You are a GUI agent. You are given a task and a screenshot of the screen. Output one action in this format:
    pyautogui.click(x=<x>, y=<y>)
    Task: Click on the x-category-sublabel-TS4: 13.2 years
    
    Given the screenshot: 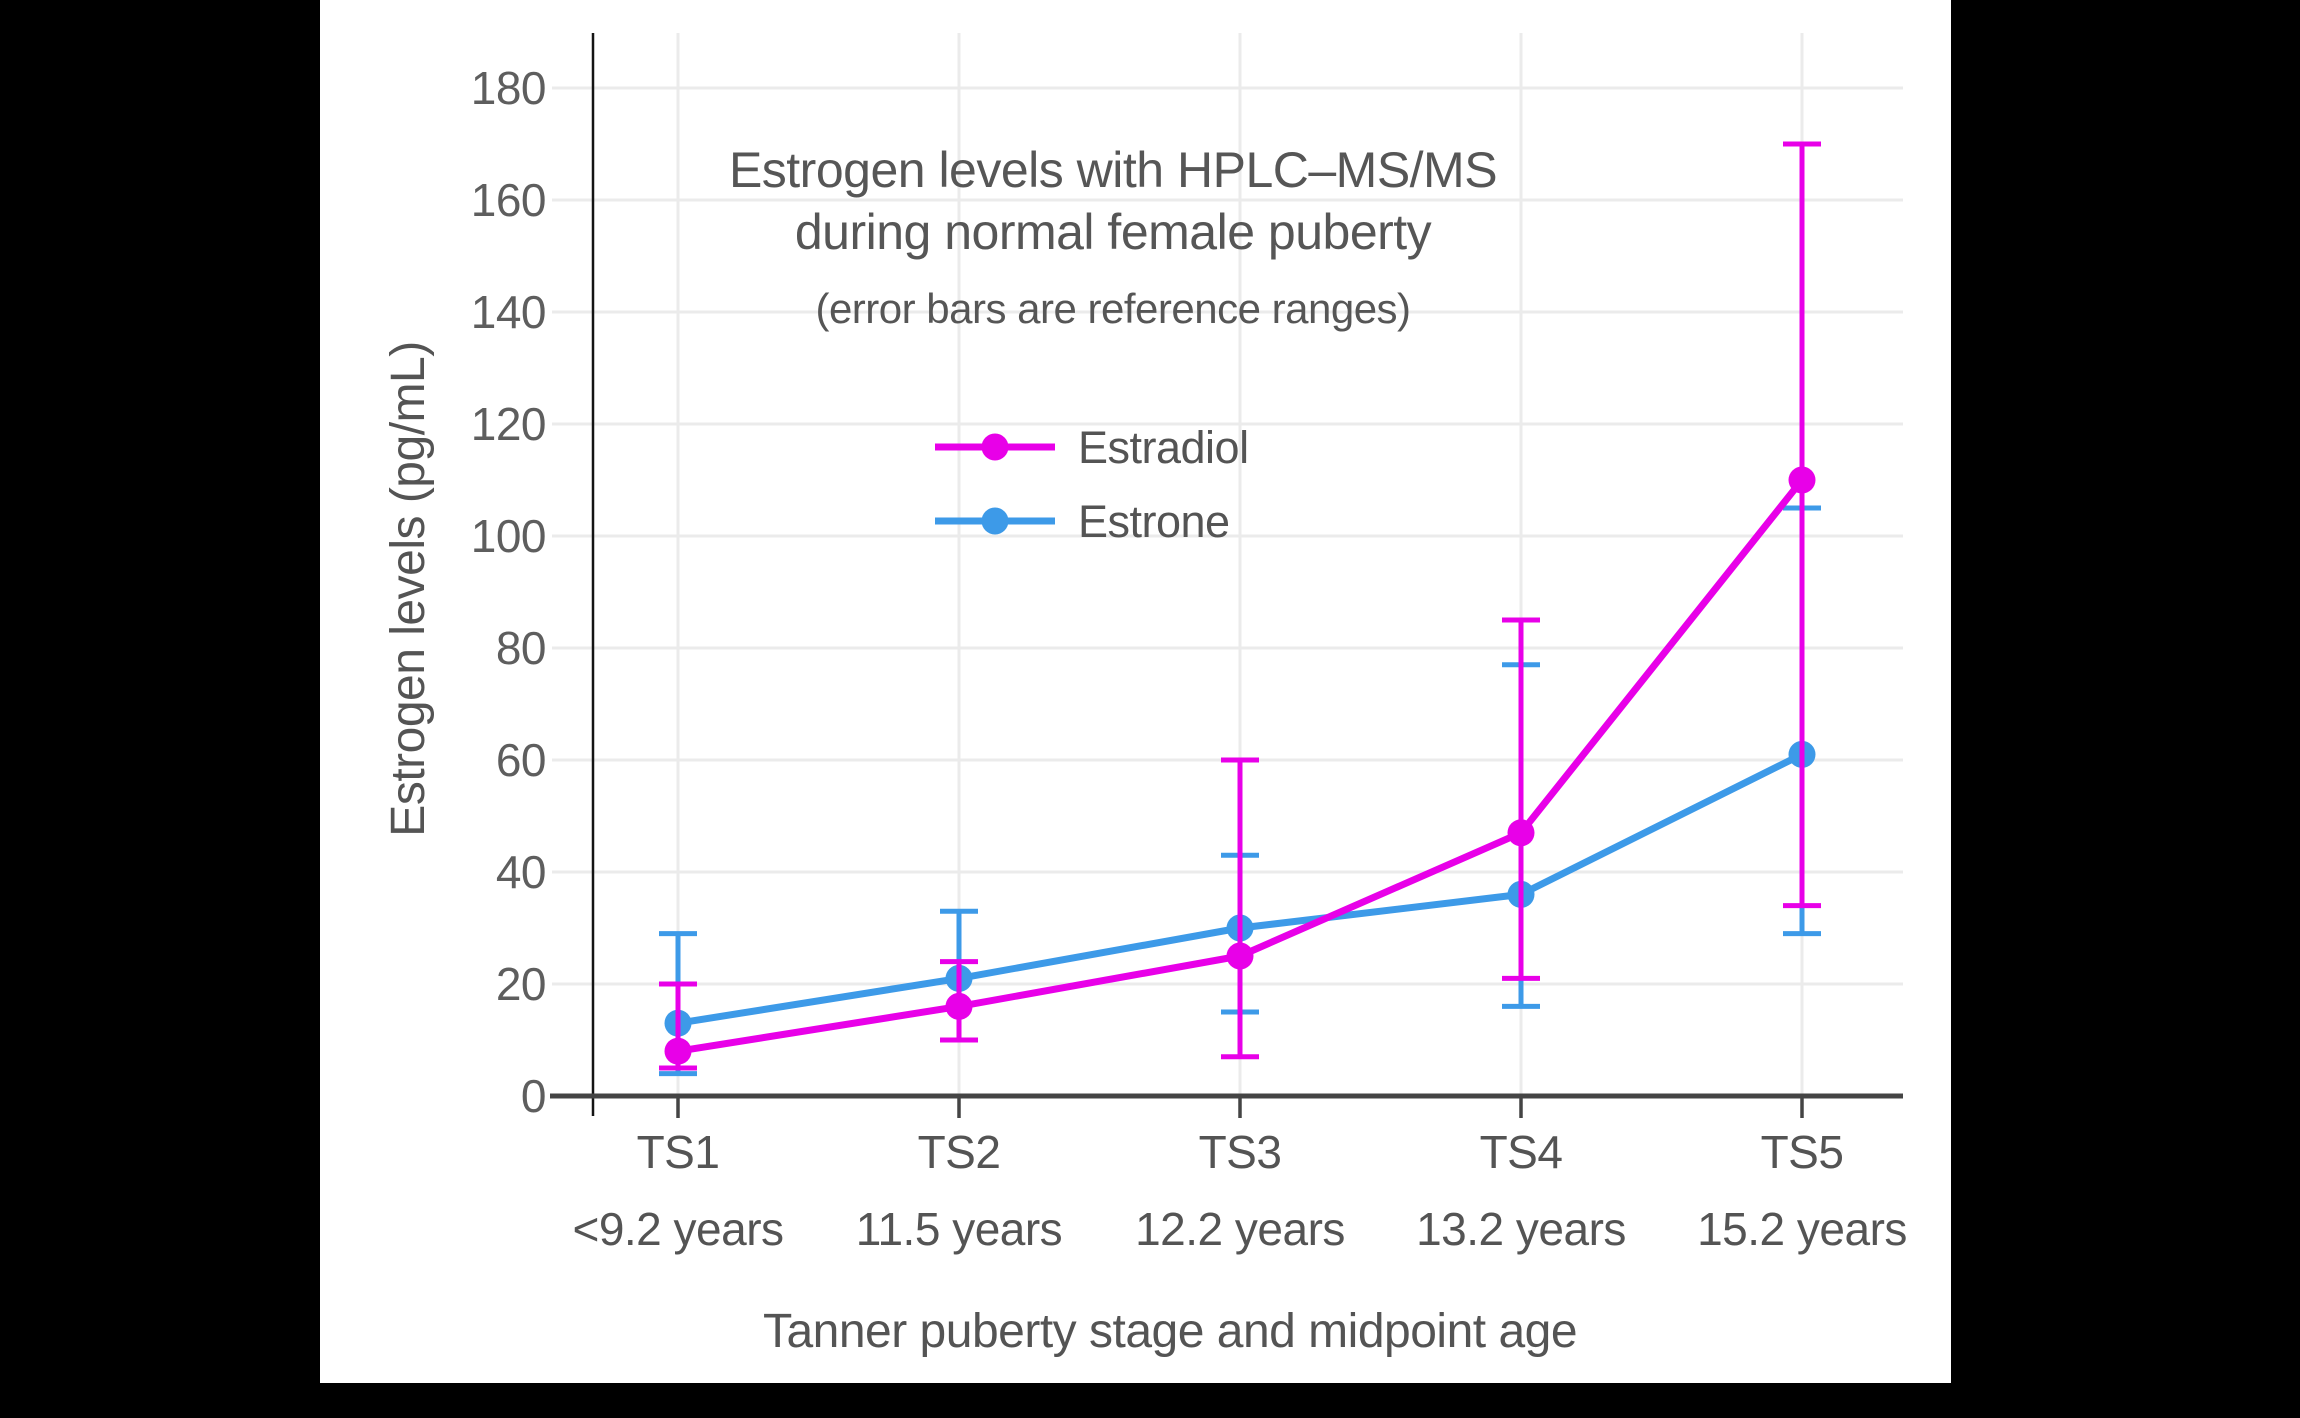 What is the action you would take?
    pyautogui.click(x=1521, y=1229)
    